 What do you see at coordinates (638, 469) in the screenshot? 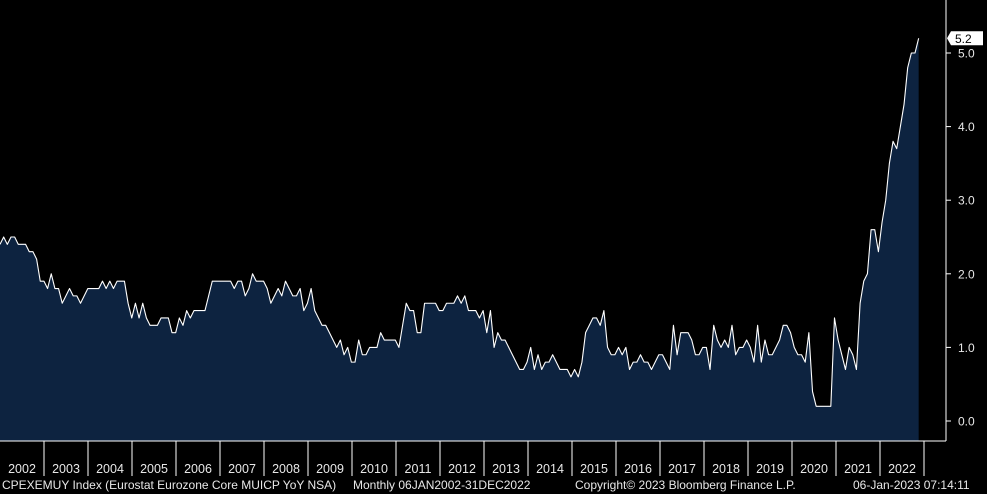
I see `x-tick-label: 2016` at bounding box center [638, 469].